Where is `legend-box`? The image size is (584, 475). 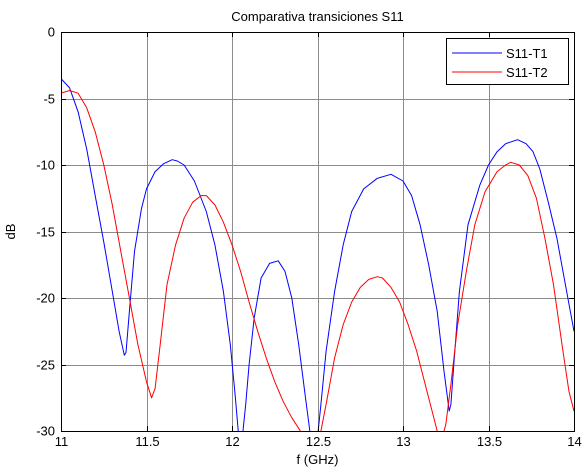 legend-box is located at coordinates (507, 61).